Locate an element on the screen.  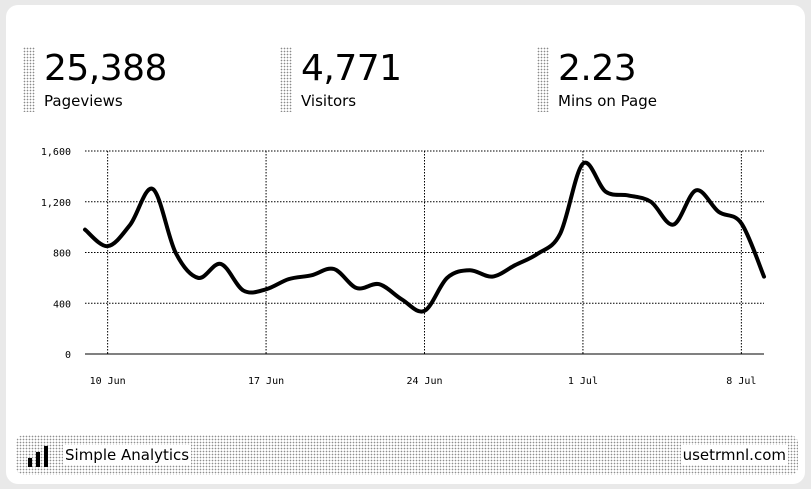
y-tick-label: 800 is located at coordinates (62, 254).